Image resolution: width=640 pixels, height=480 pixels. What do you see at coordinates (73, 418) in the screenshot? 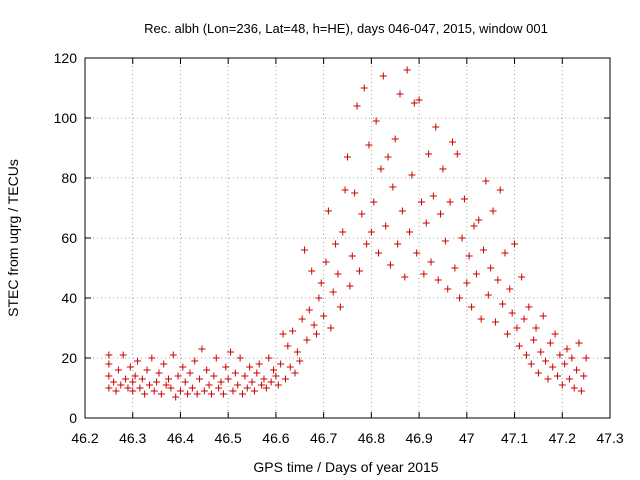
I see `y-tick-label: 0` at bounding box center [73, 418].